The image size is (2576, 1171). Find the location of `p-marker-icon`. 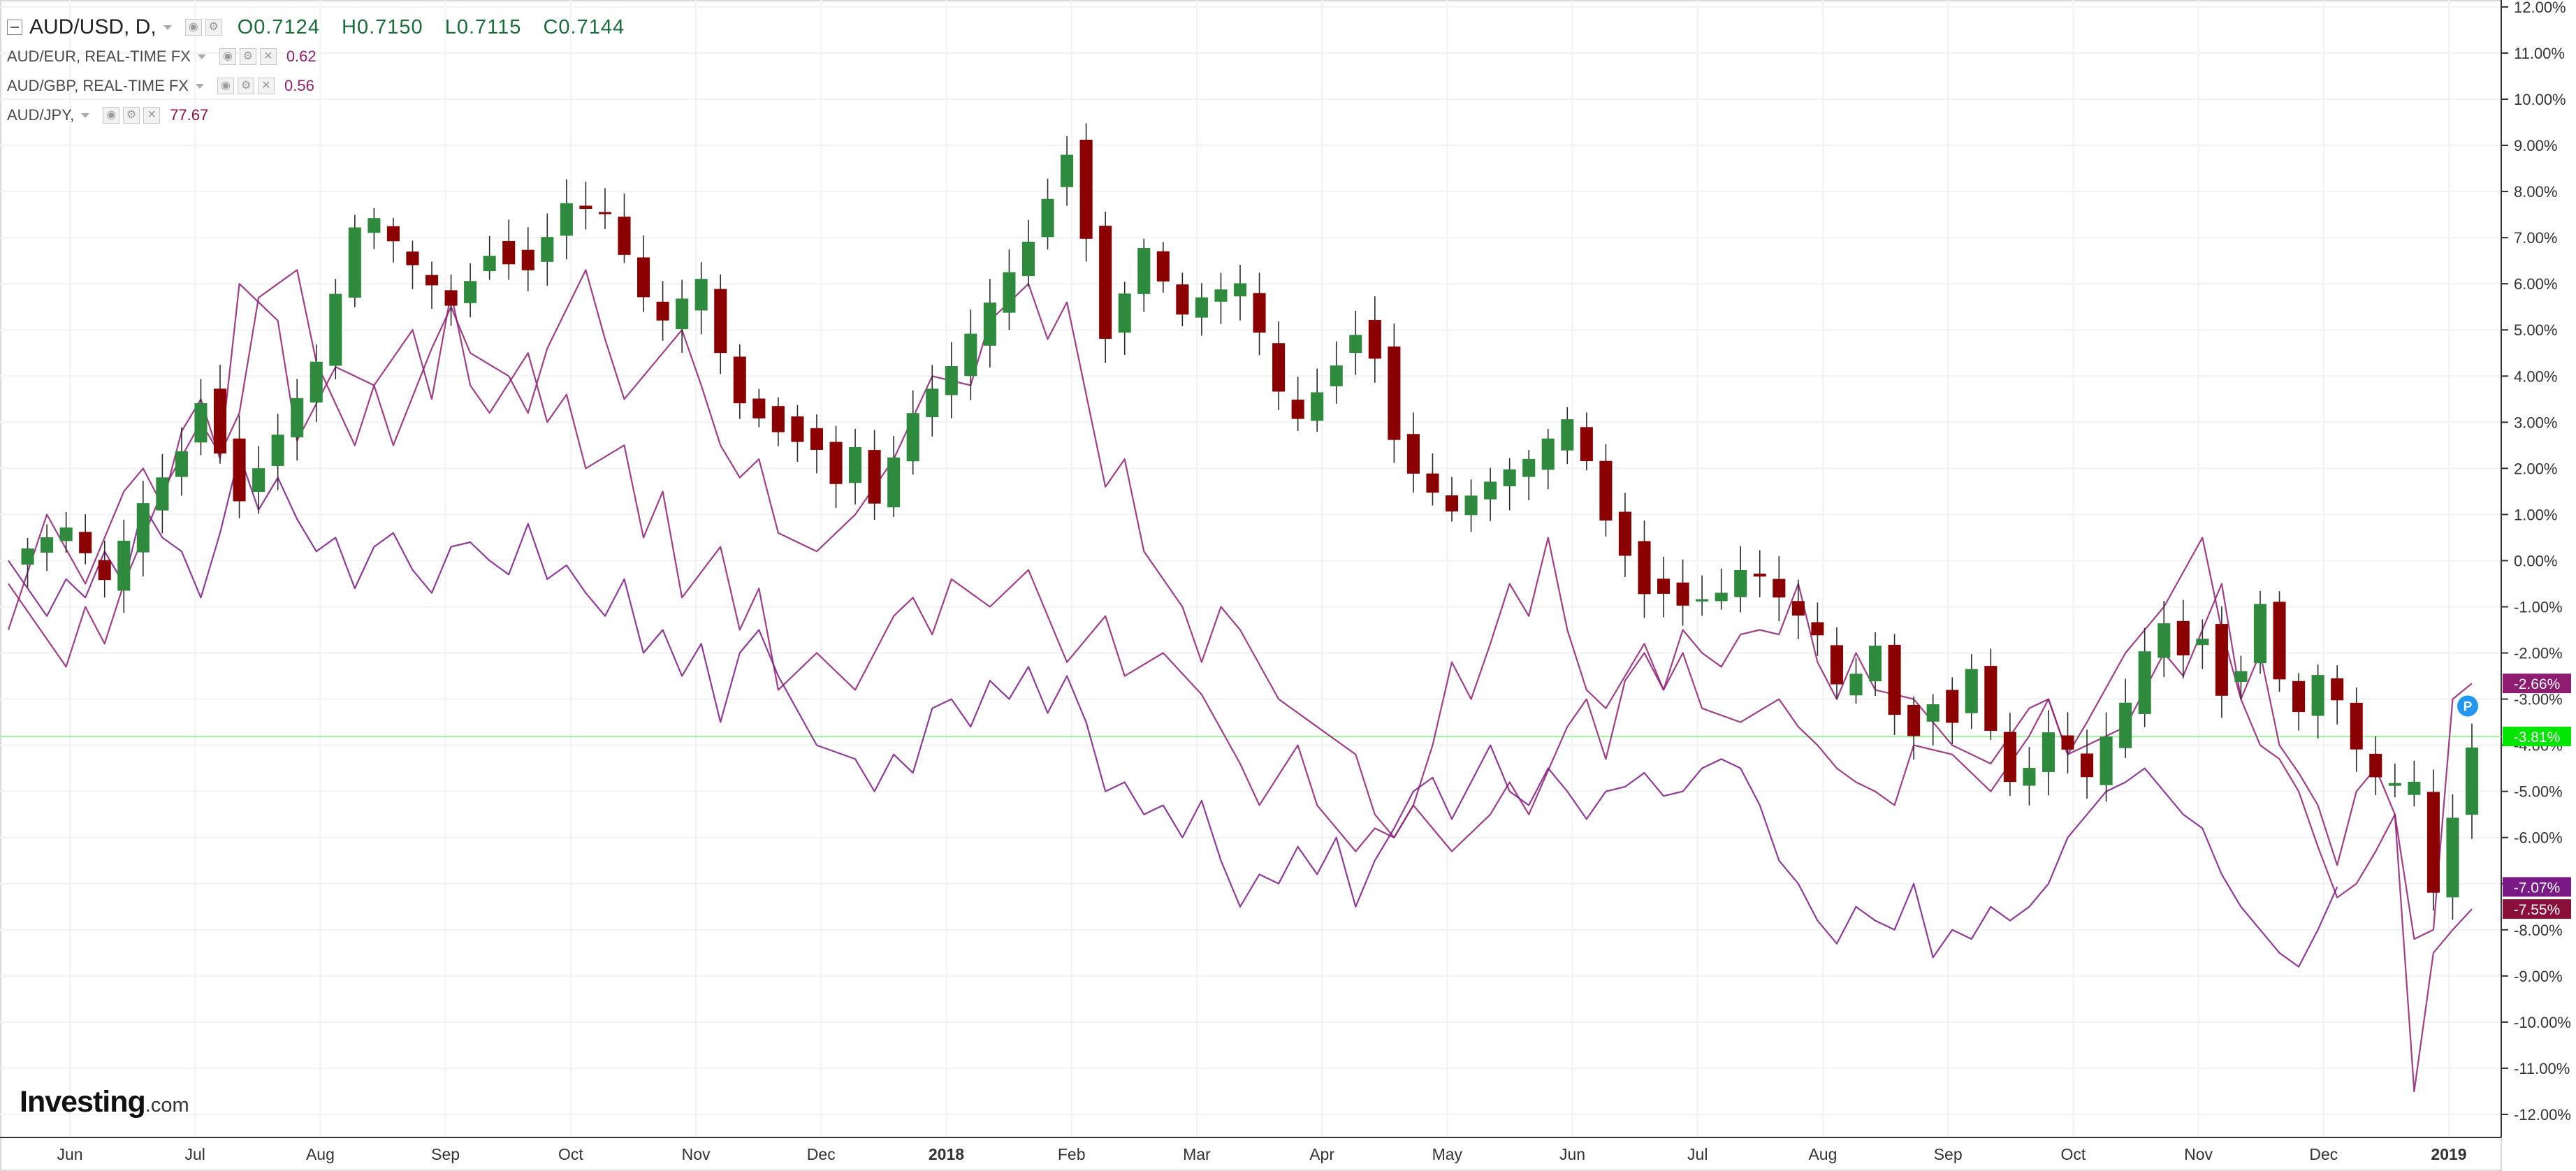

p-marker-icon is located at coordinates (2467, 706).